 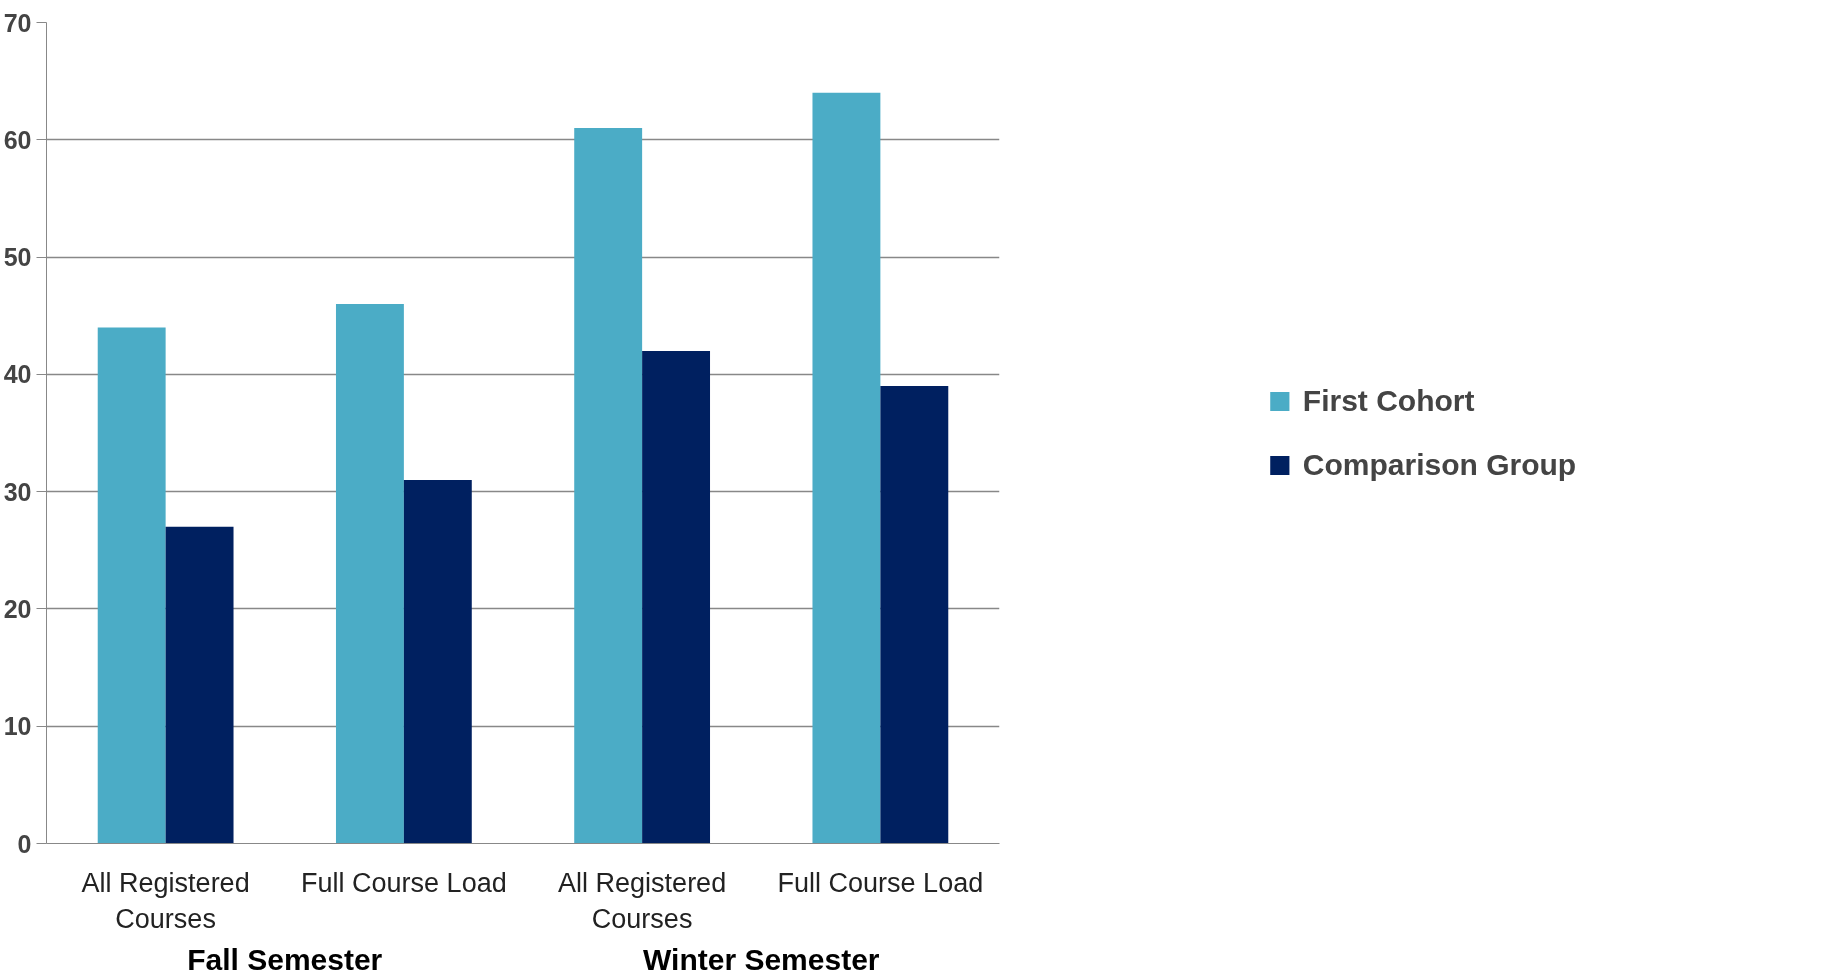 I want to click on y-tick-label: 0, so click(x=24, y=843).